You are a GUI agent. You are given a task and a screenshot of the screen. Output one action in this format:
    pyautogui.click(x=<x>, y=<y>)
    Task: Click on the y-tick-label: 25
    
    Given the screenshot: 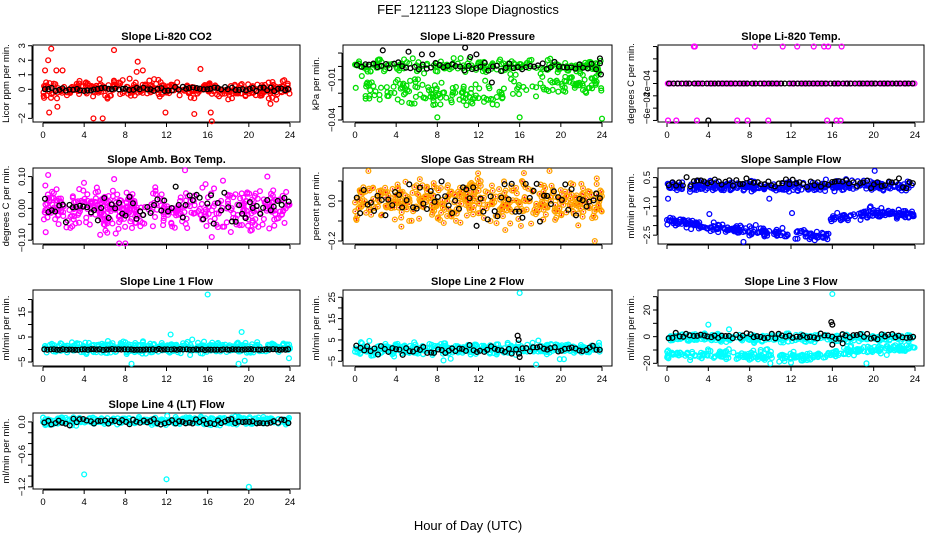 What is the action you would take?
    pyautogui.click(x=332, y=297)
    